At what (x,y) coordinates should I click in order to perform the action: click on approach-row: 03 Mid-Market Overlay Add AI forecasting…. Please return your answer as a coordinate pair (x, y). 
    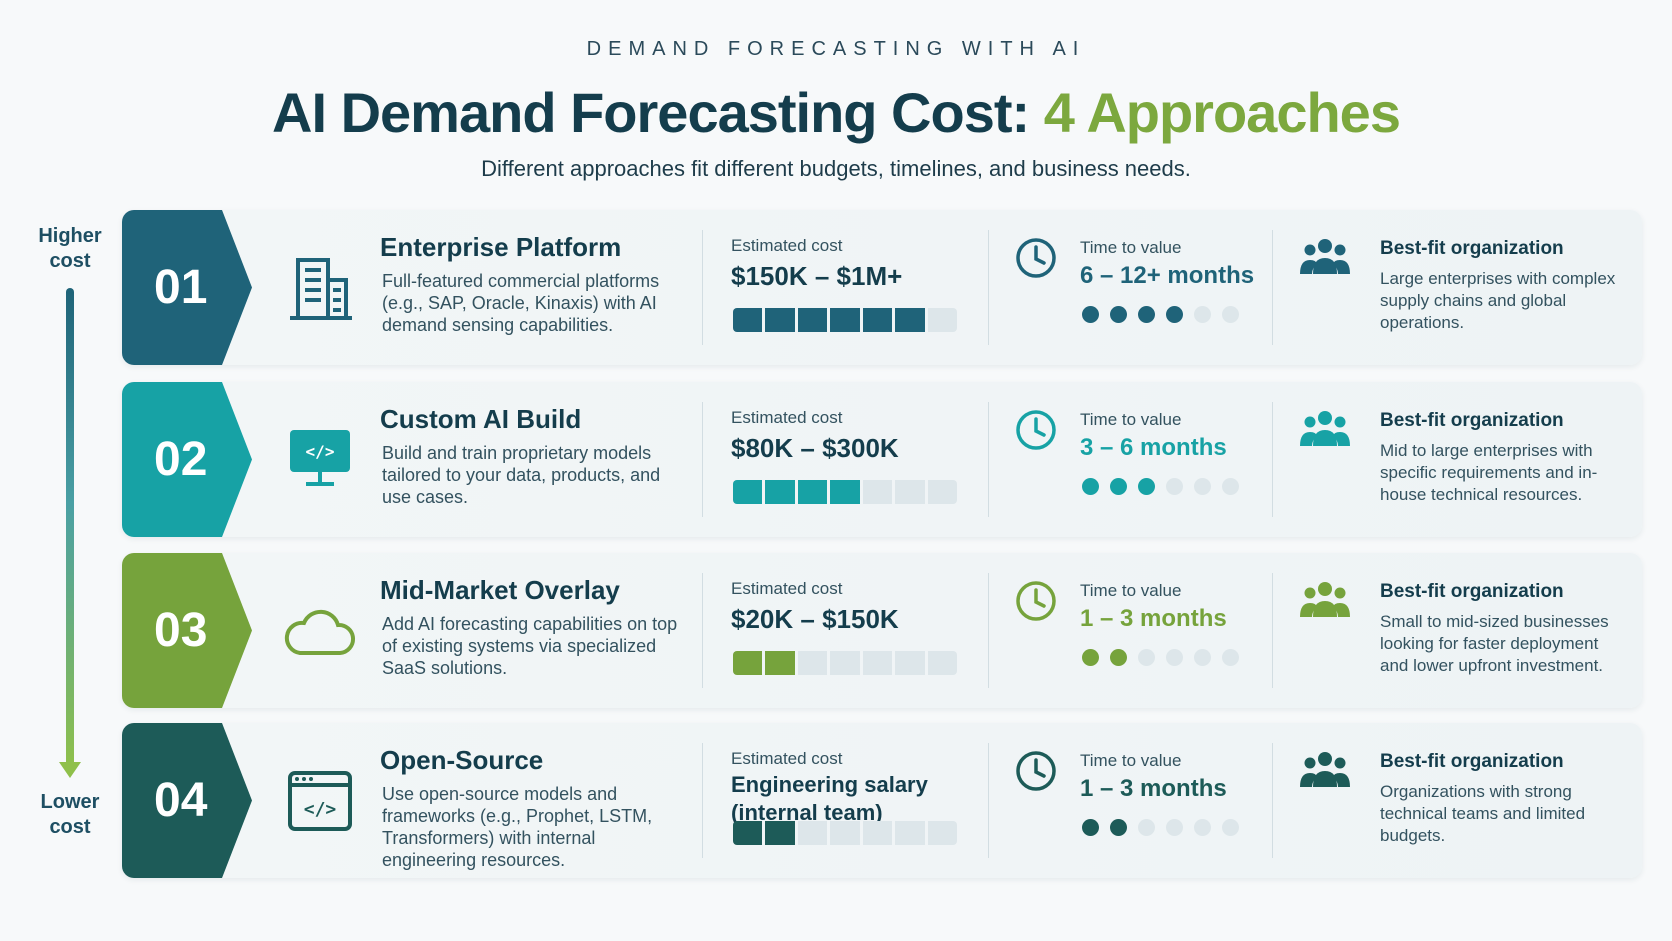
    Looking at the image, I should click on (882, 630).